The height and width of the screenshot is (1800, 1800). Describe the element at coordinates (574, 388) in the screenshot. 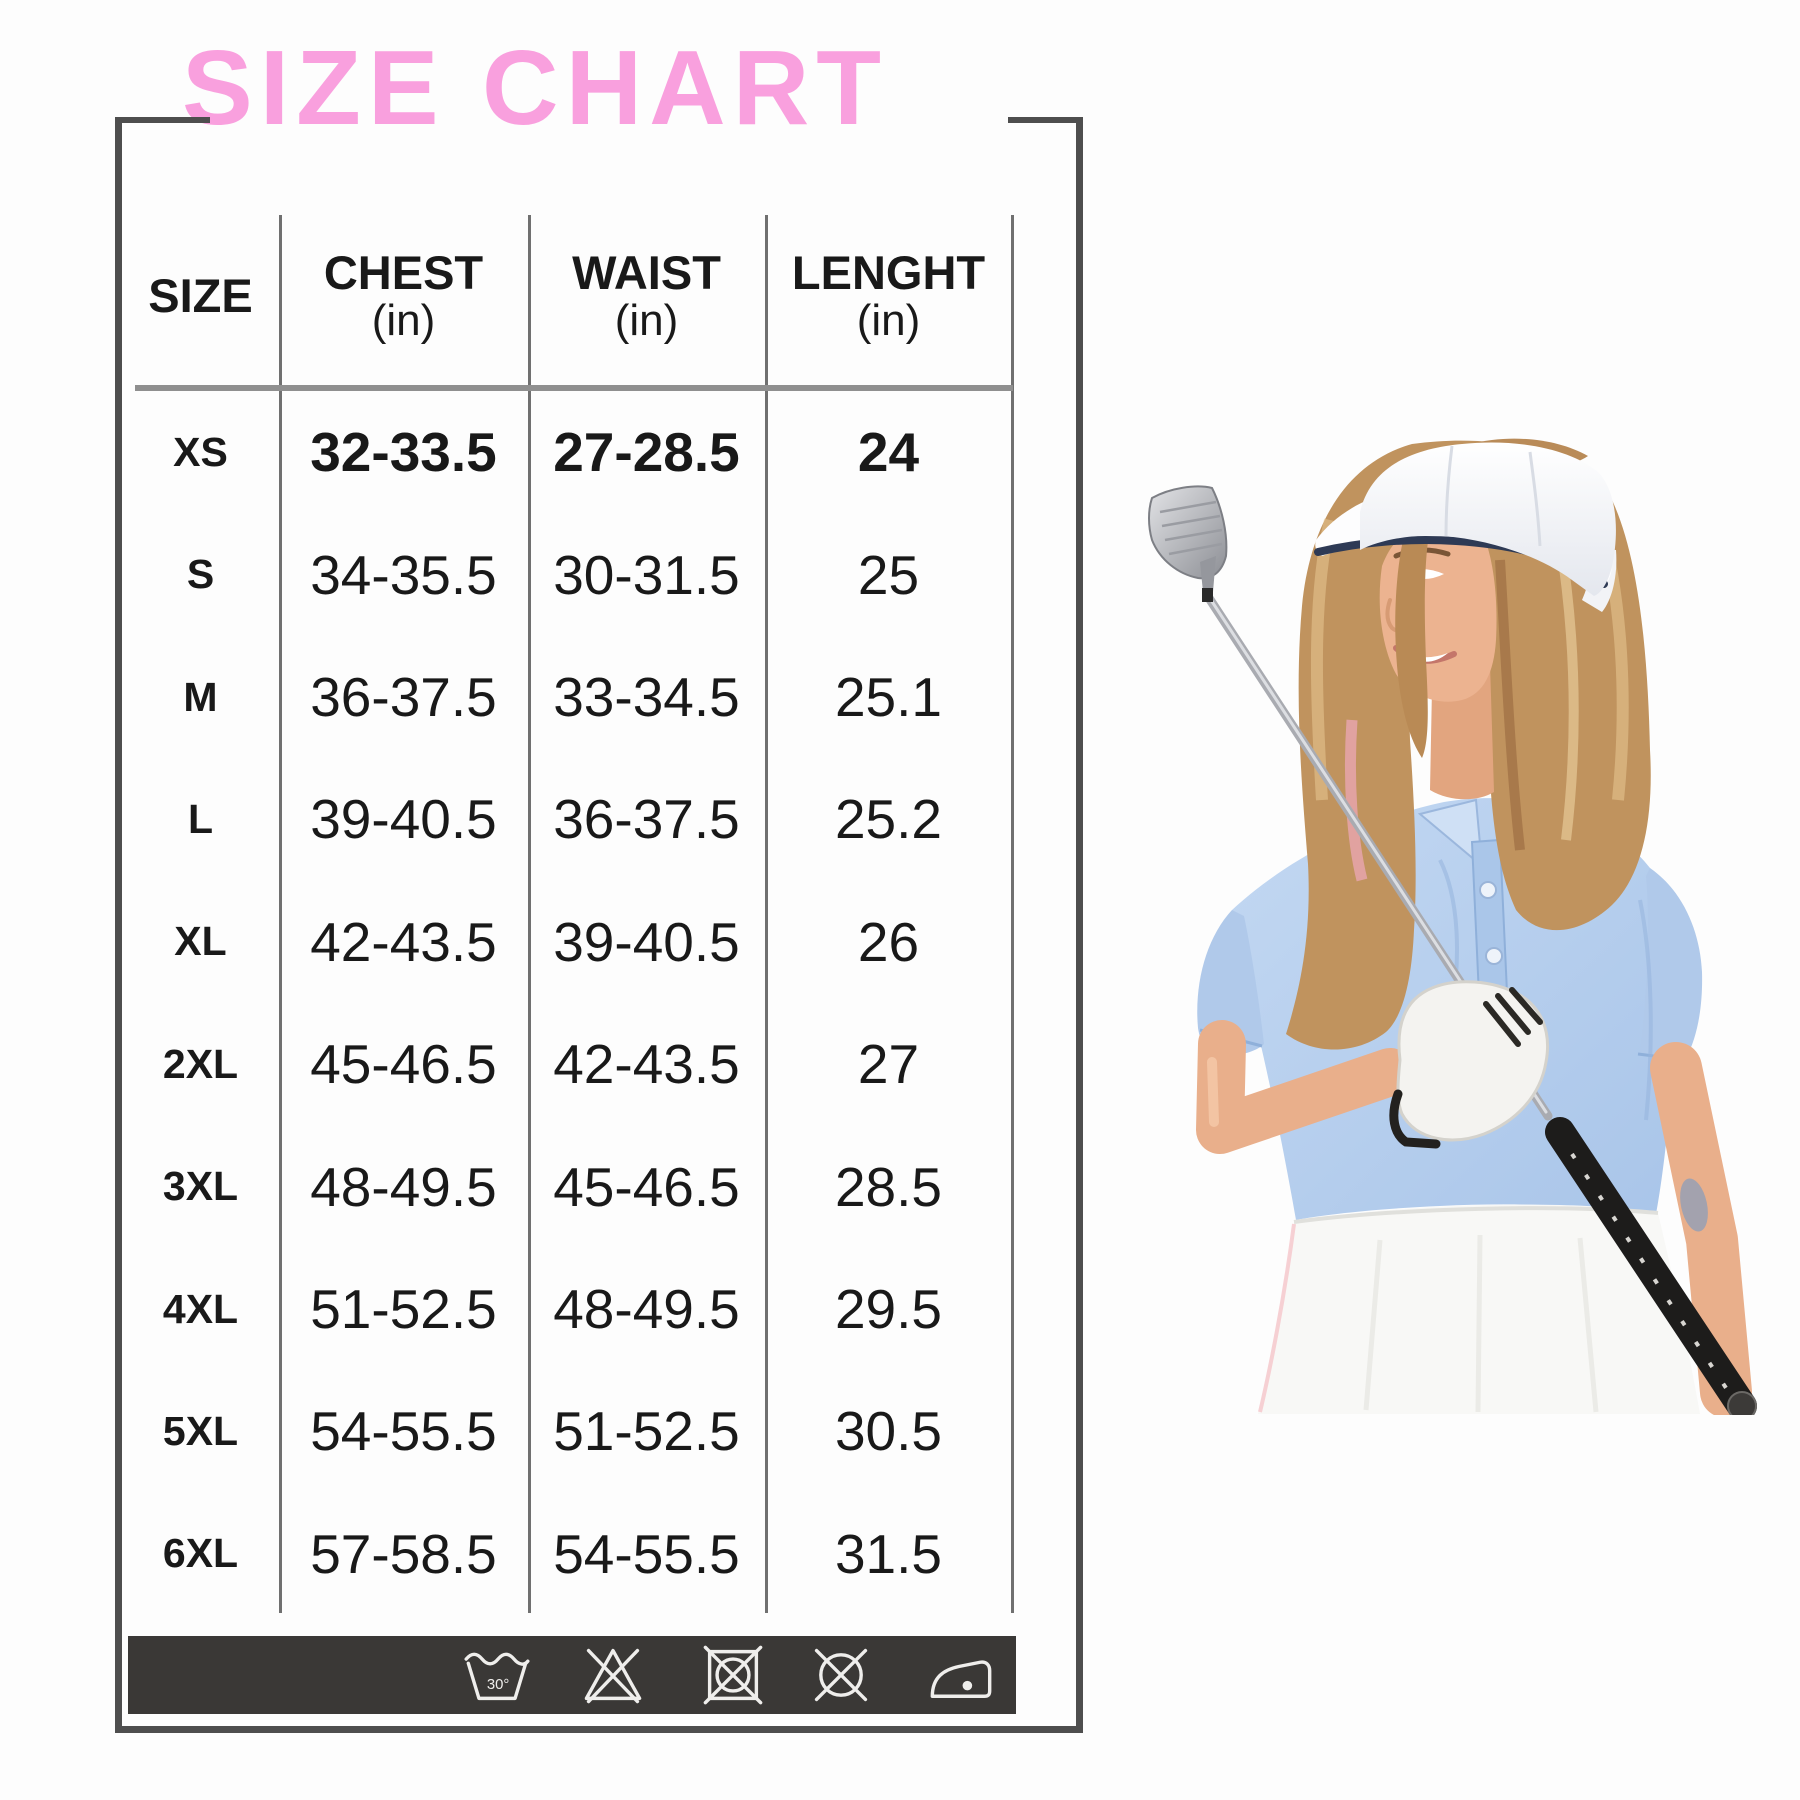

I see `header-underline` at that location.